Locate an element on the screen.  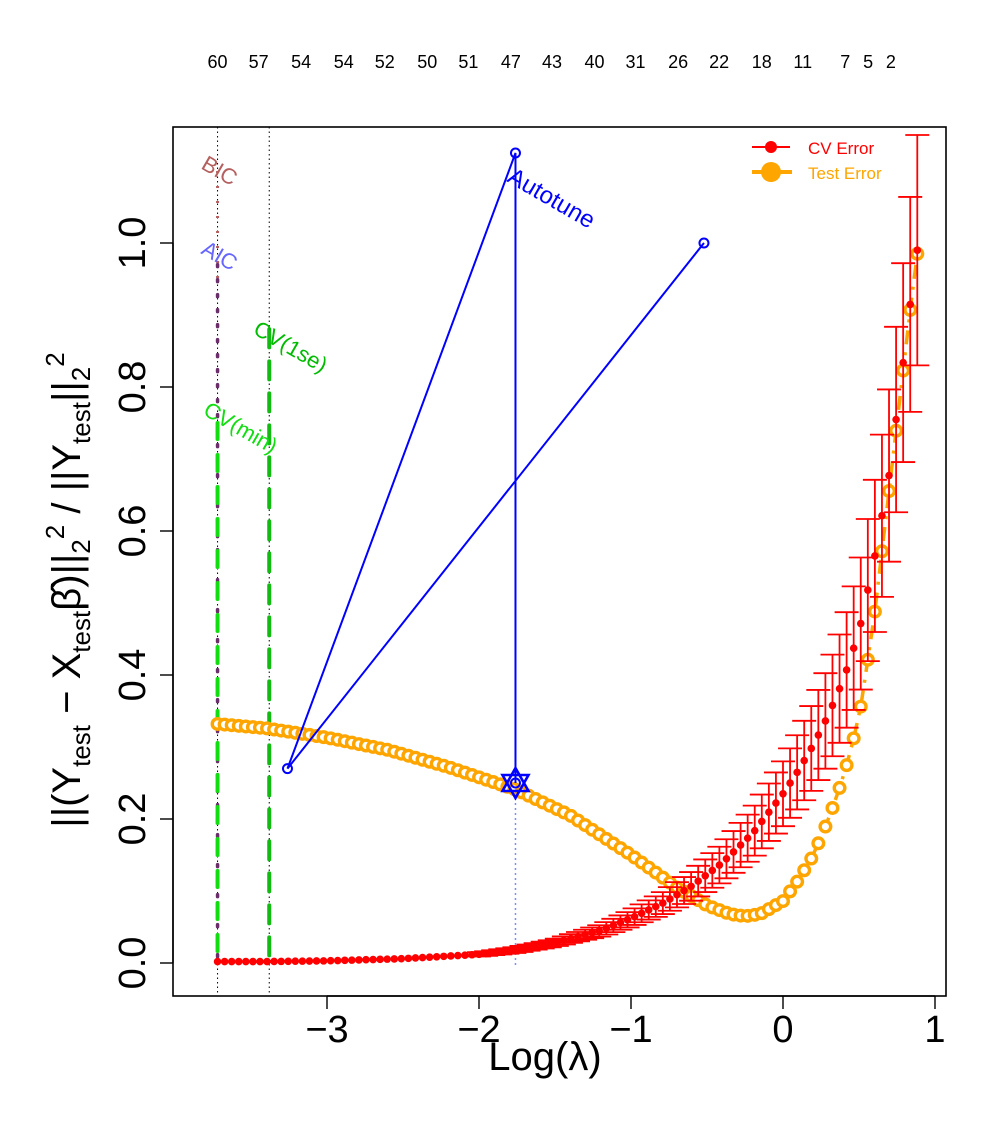
x-axis: −3 −2 −1 0 1 is located at coordinates (625, 1023).